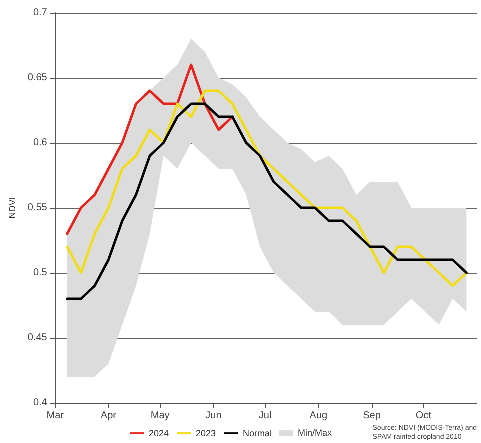 The height and width of the screenshot is (443, 481). I want to click on y-tick-label: 0.5, so click(40, 273).